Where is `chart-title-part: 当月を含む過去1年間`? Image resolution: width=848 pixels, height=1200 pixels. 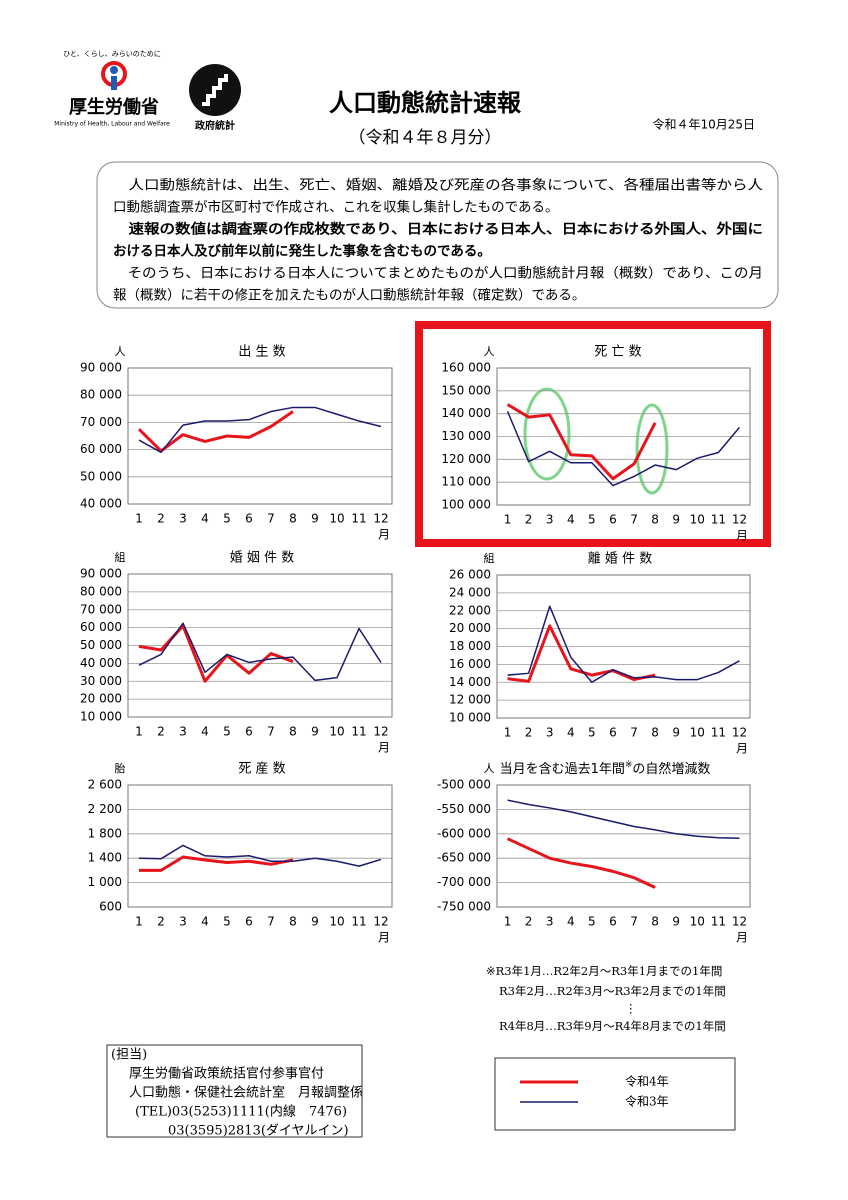
chart-title-part: 当月を含む過去1年間 is located at coordinates (562, 769).